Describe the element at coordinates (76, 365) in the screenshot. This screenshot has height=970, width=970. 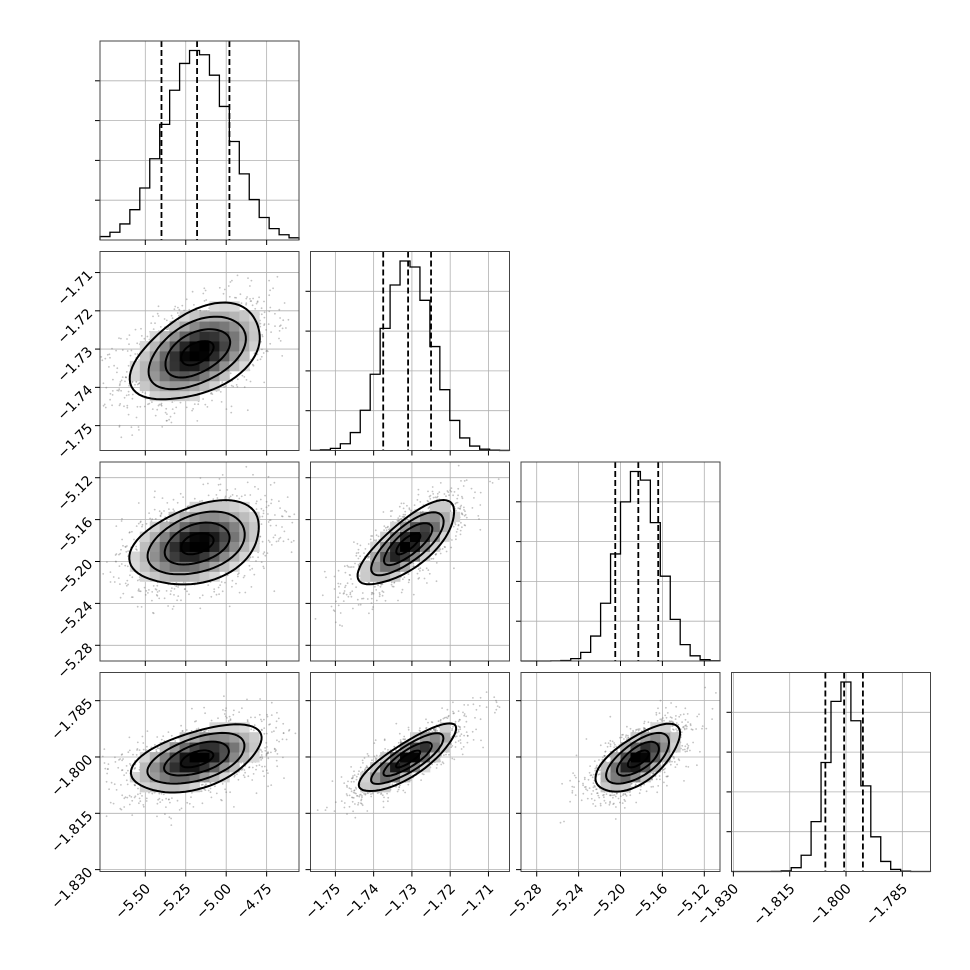
I see `y-tick-label-p1-2: −1.73` at that location.